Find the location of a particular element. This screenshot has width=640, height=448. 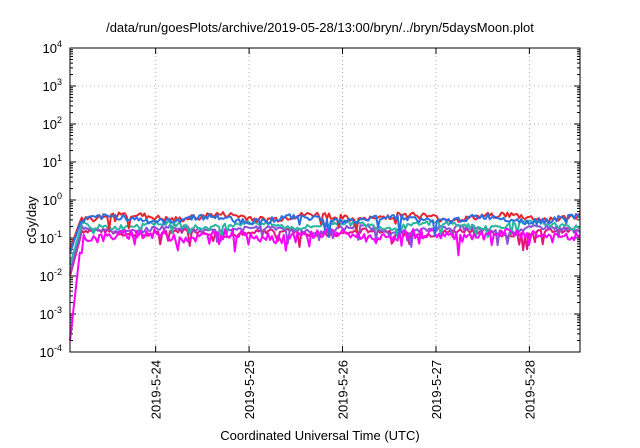

y-tick-label: 10⁰ is located at coordinates (52, 199).